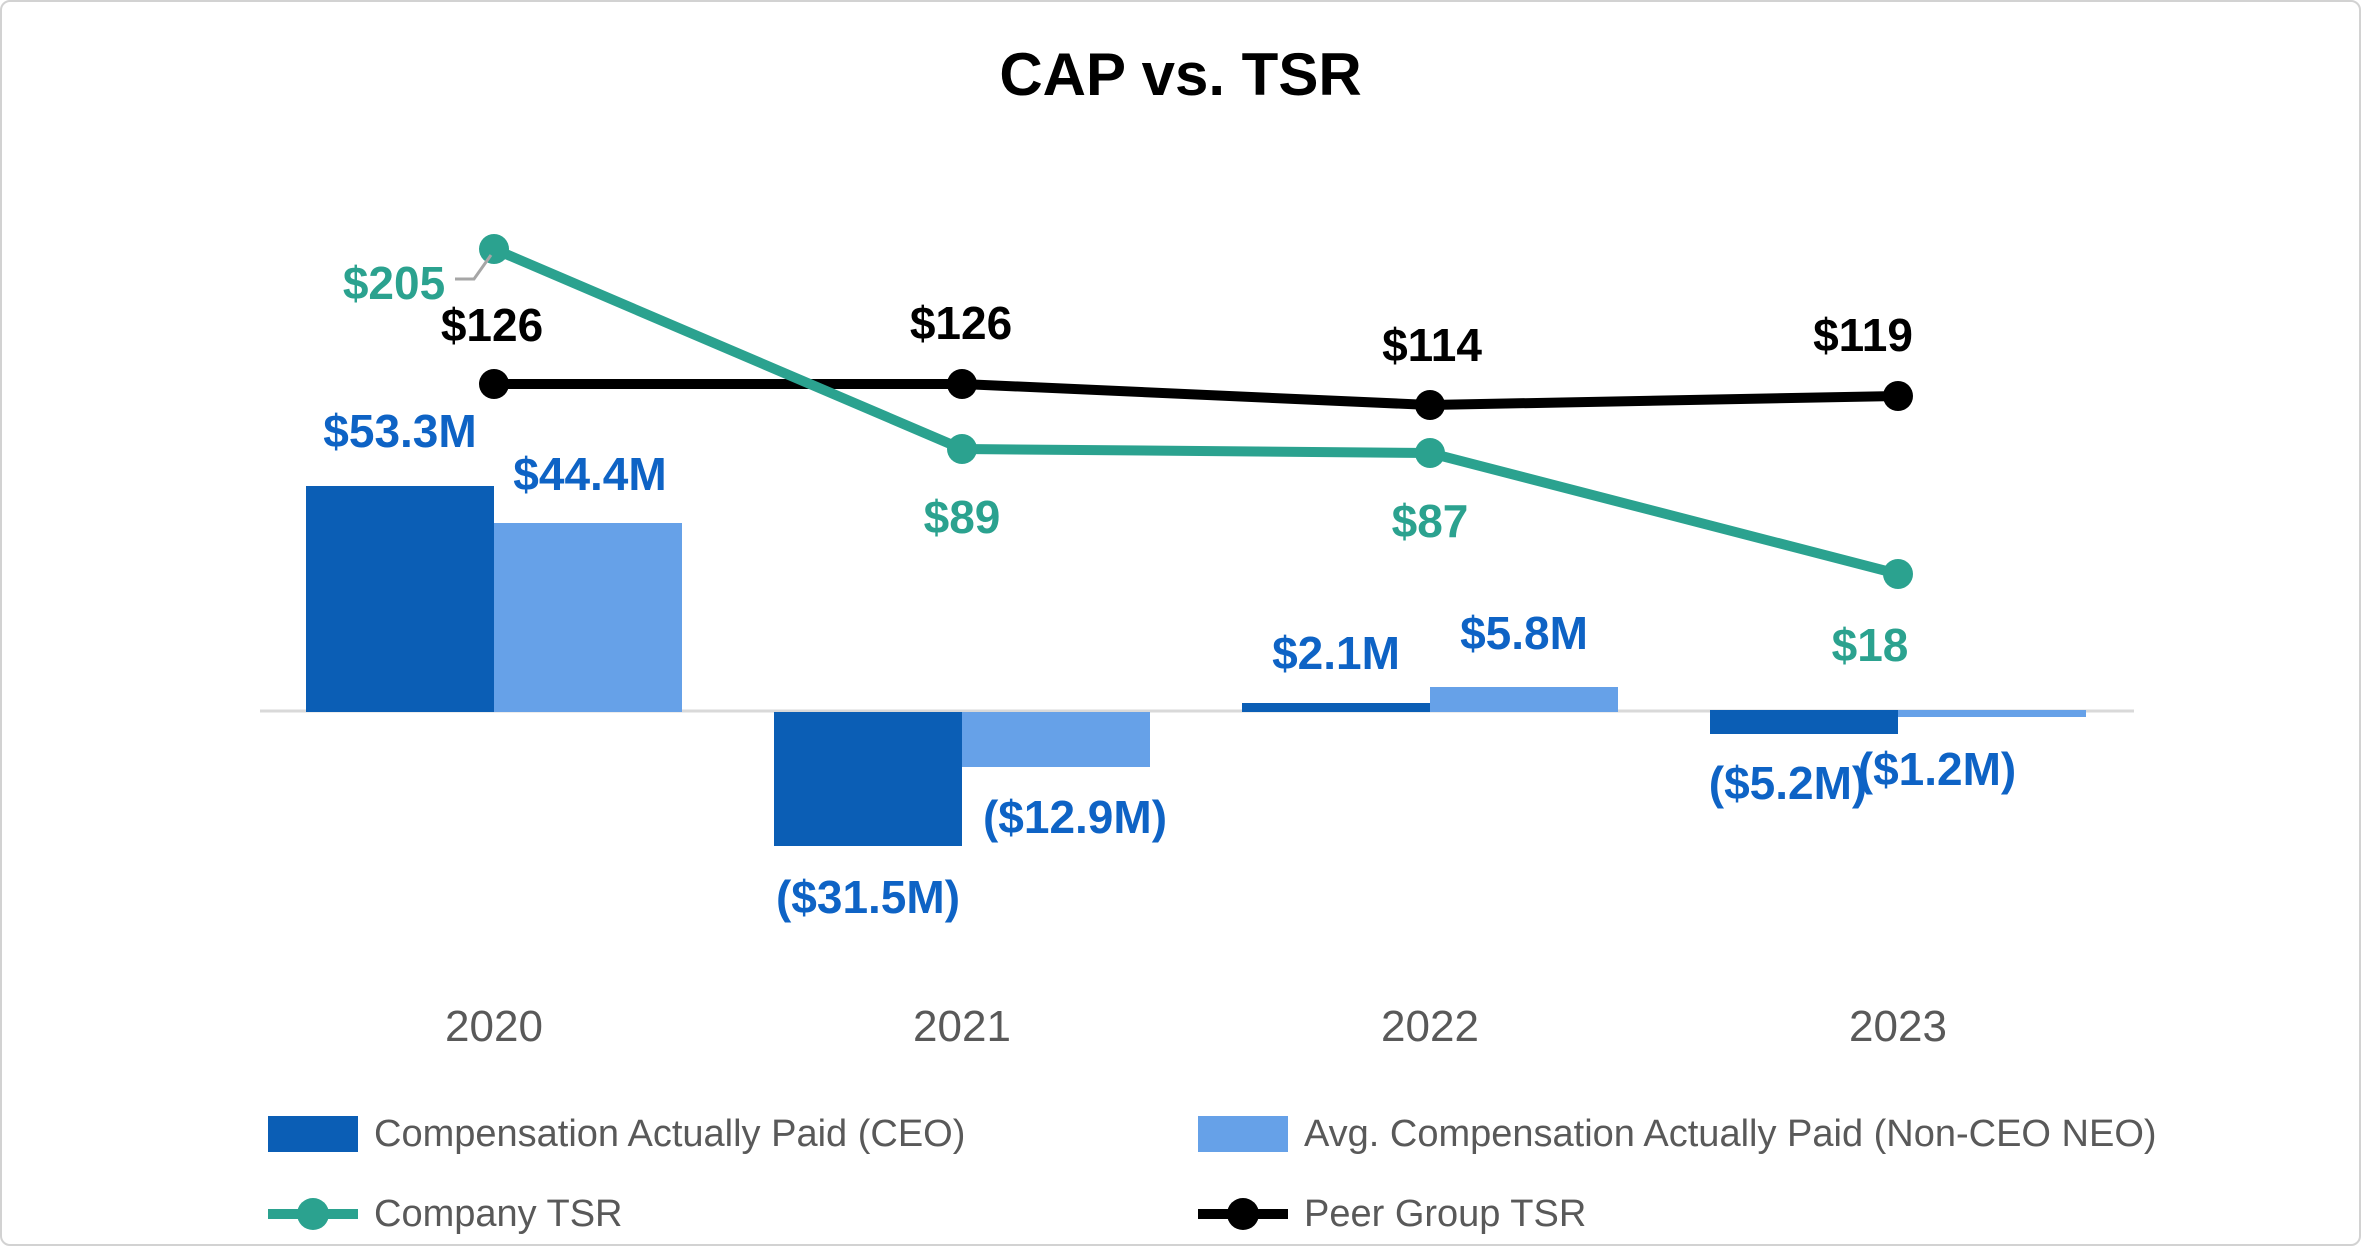 This screenshot has width=2361, height=1246. I want to click on company-tsr-label-2022: $87, so click(1430, 521).